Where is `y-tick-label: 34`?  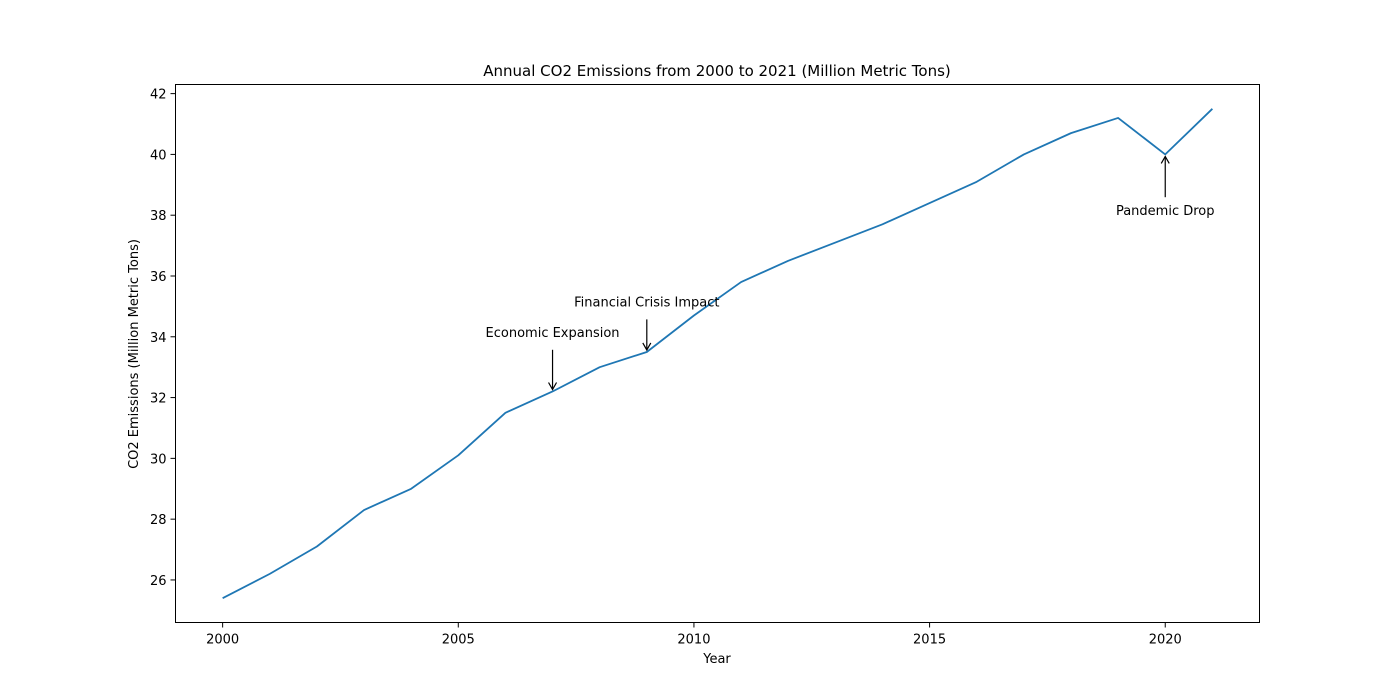 y-tick-label: 34 is located at coordinates (158, 338).